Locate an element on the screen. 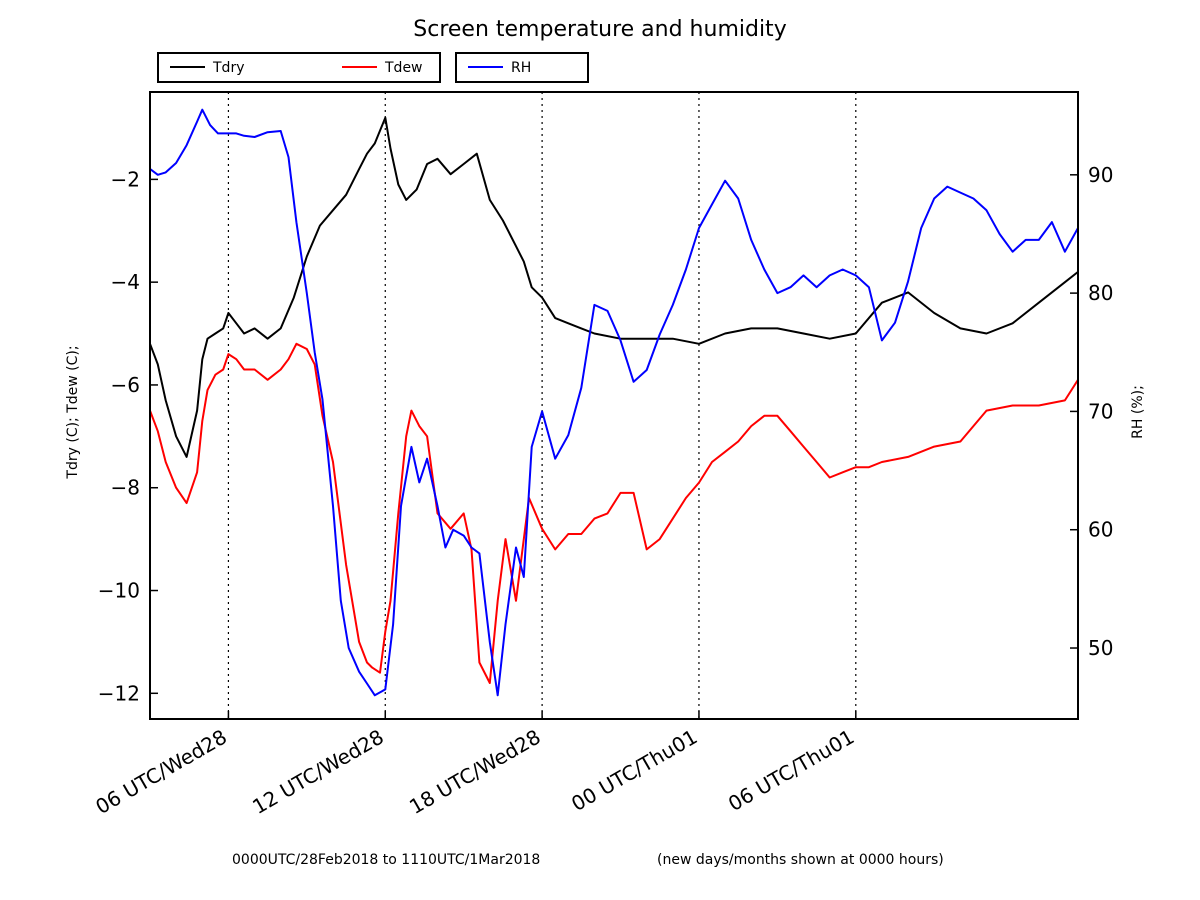 The height and width of the screenshot is (900, 1200). x-tick-label: 06 UTC/Wed28 is located at coordinates (161, 772).